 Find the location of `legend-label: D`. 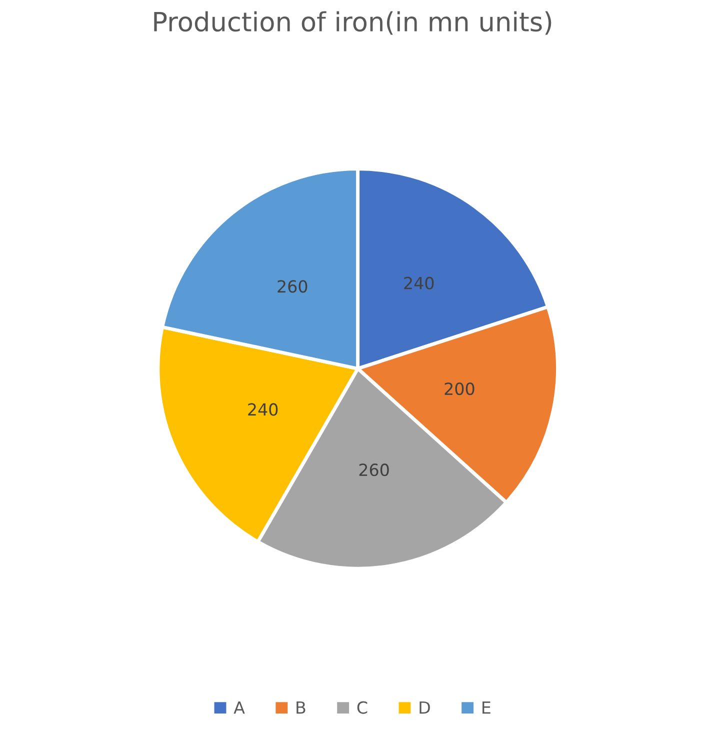

legend-label: D is located at coordinates (425, 707).